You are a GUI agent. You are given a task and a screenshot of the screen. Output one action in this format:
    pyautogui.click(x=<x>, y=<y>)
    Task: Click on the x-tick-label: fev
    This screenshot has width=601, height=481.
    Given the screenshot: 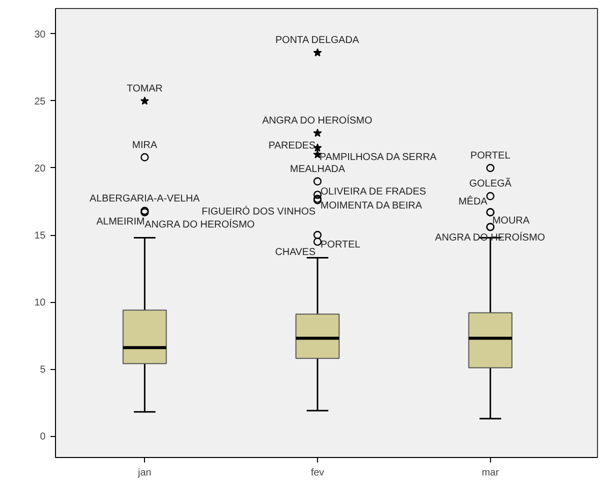 What is the action you would take?
    pyautogui.click(x=317, y=473)
    